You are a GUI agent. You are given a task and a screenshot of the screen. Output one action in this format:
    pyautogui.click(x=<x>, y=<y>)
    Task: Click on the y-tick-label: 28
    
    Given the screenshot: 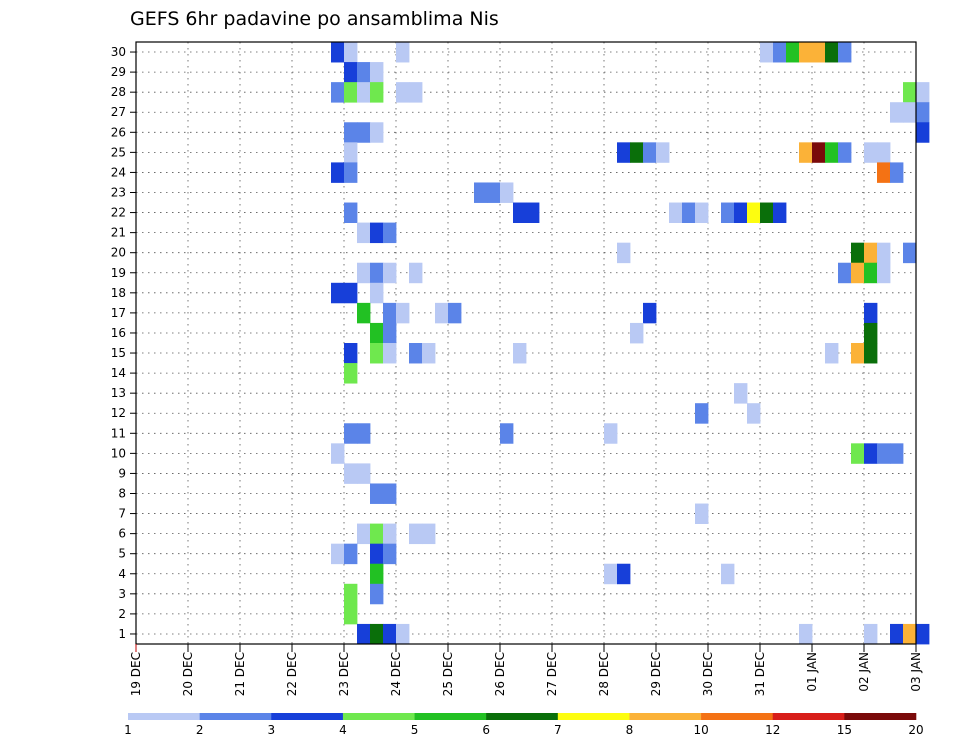 What is the action you would take?
    pyautogui.click(x=118, y=92)
    